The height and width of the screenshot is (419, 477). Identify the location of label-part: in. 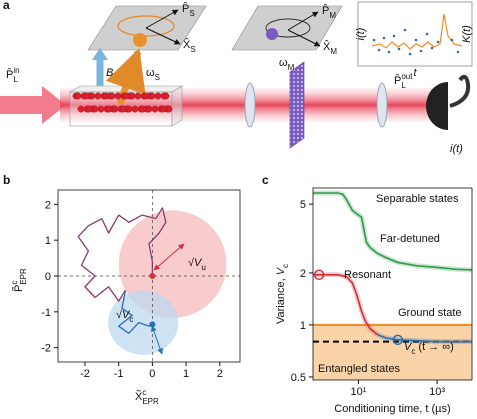
(16, 70).